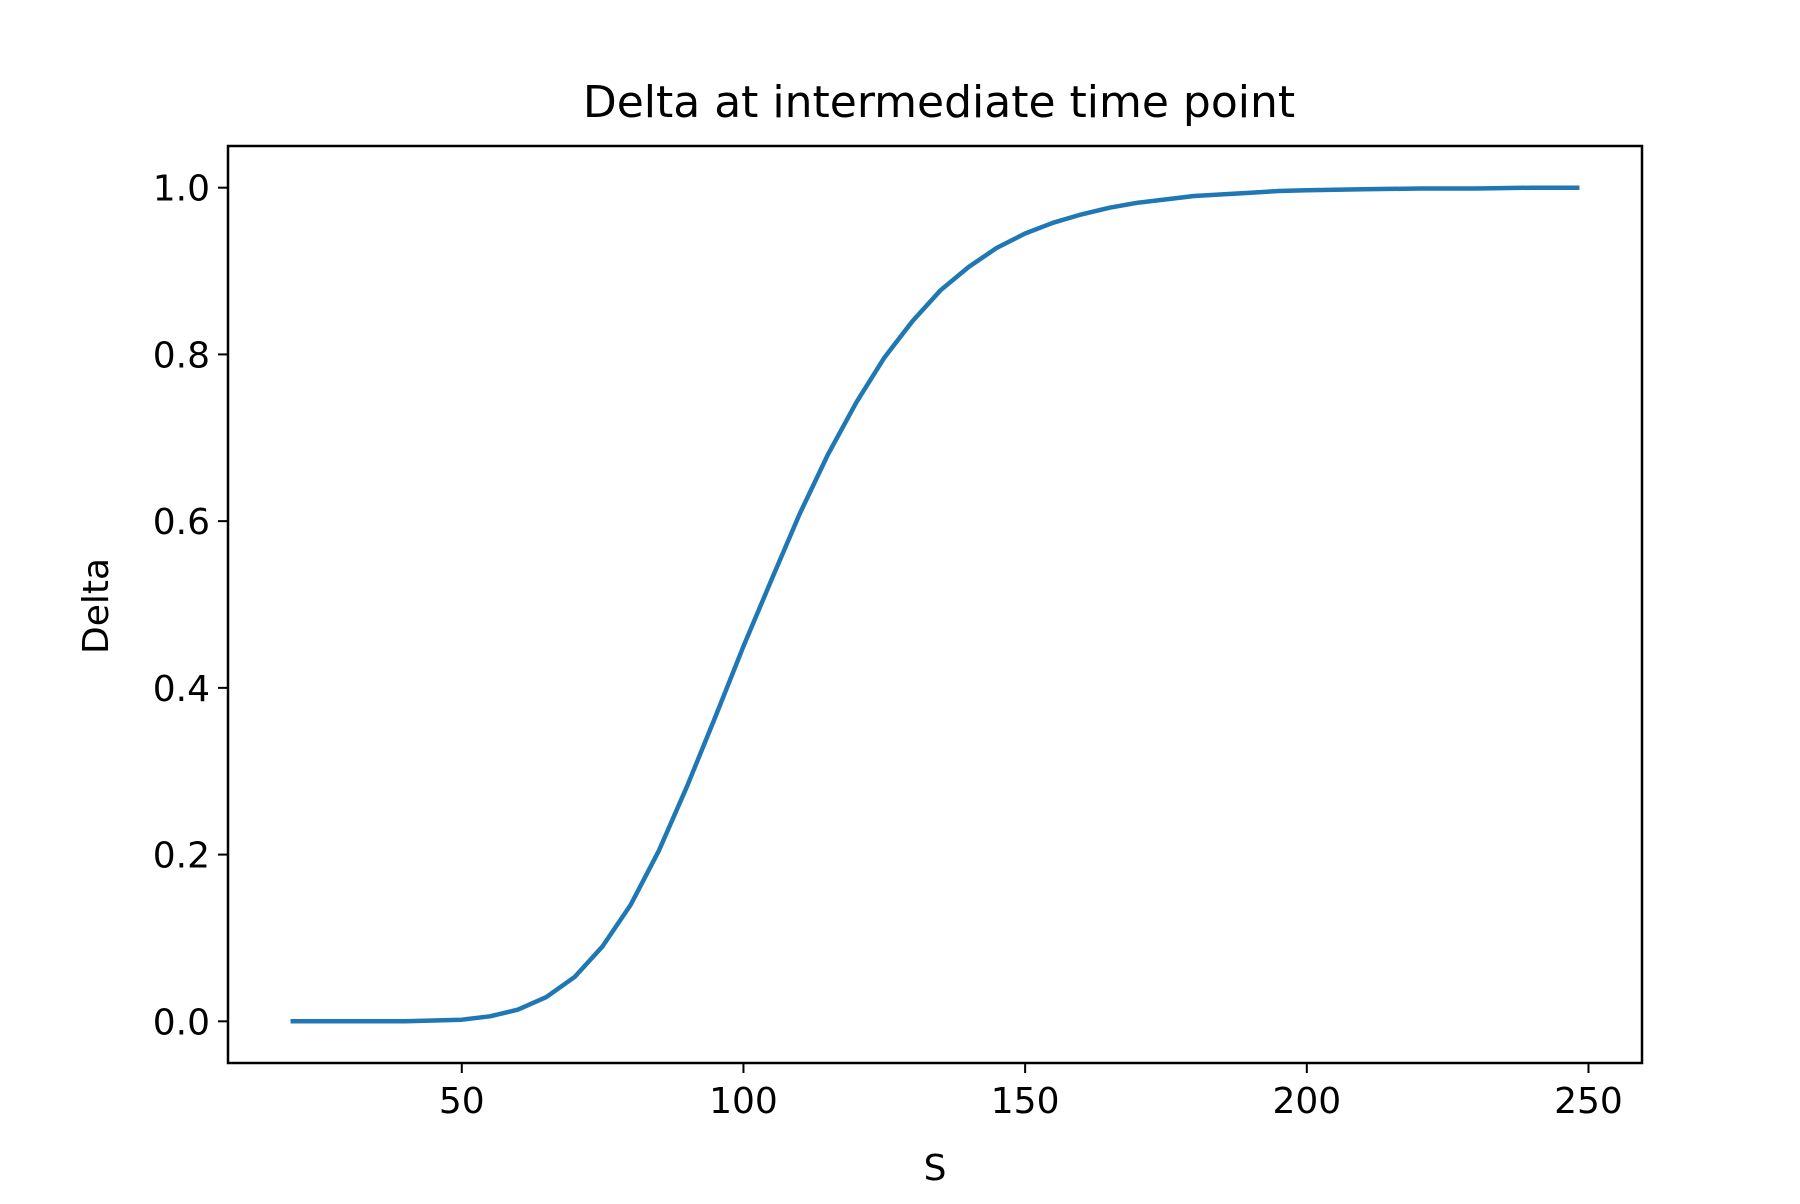  Describe the element at coordinates (462, 1101) in the screenshot. I see `x-tick-label: 50` at that location.